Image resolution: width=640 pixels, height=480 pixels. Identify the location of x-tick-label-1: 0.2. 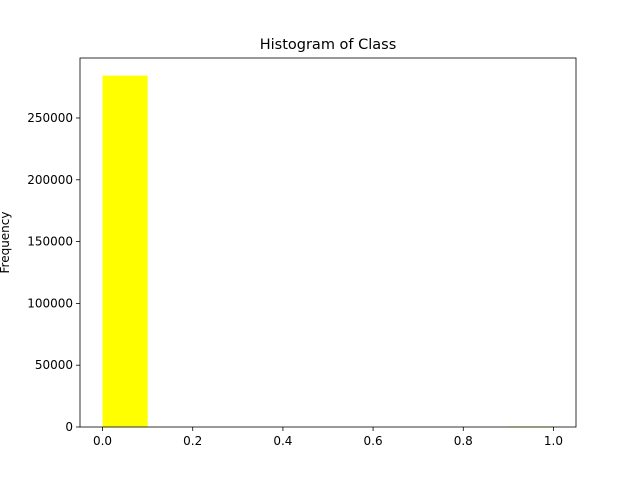
(192, 441).